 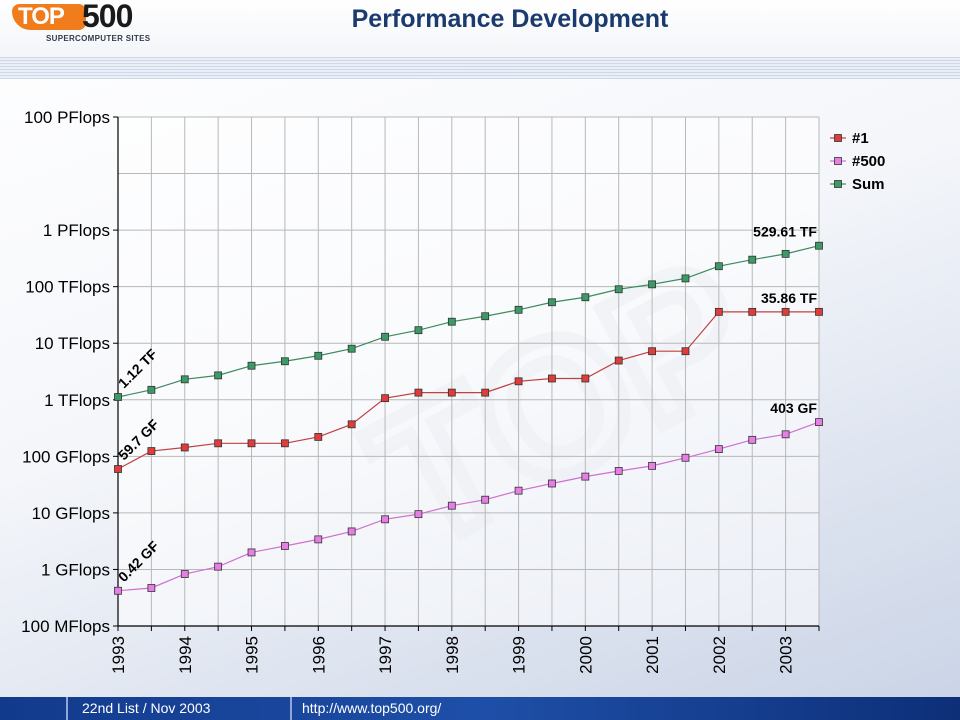 I want to click on x-tick-label: 1995, so click(x=252, y=655).